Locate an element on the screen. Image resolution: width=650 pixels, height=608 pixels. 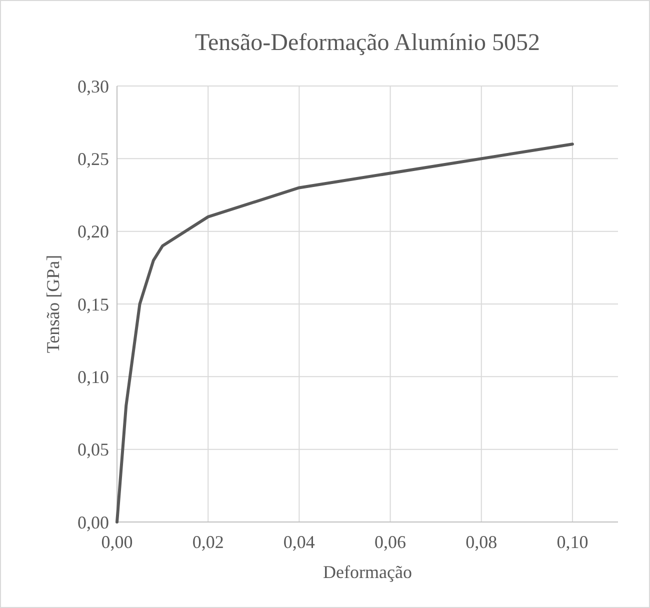
x-tick-label: 0,04 is located at coordinates (299, 542).